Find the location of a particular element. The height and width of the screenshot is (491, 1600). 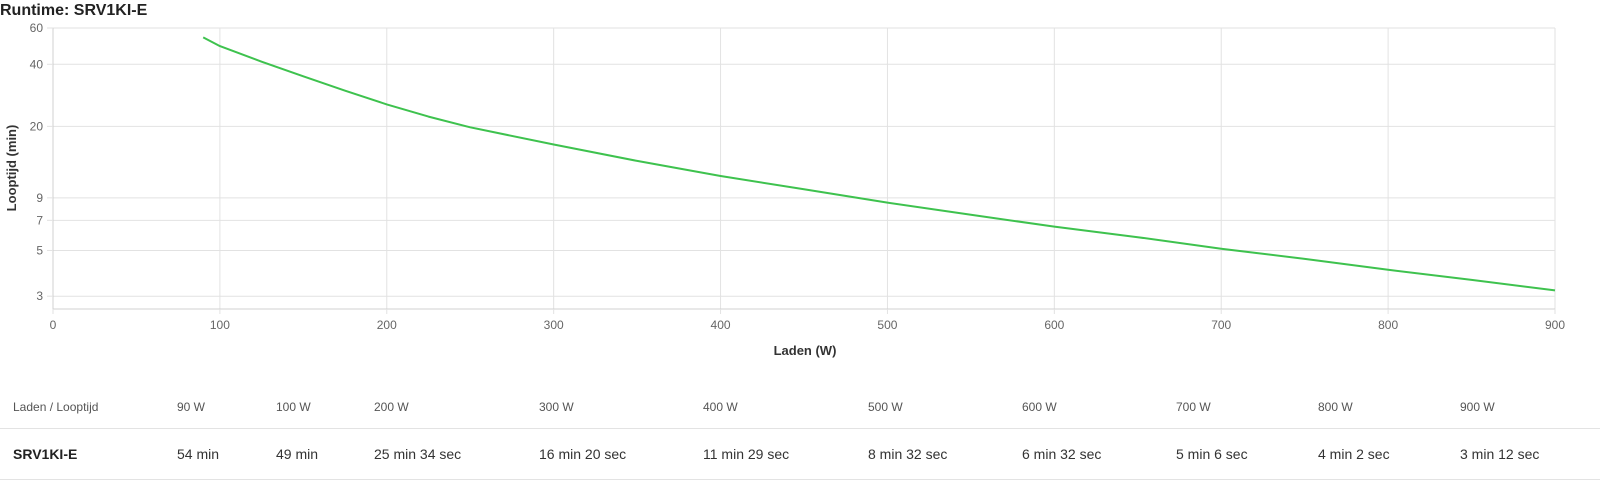

runtime-cell: 5 min 6 sec is located at coordinates (1247, 454).